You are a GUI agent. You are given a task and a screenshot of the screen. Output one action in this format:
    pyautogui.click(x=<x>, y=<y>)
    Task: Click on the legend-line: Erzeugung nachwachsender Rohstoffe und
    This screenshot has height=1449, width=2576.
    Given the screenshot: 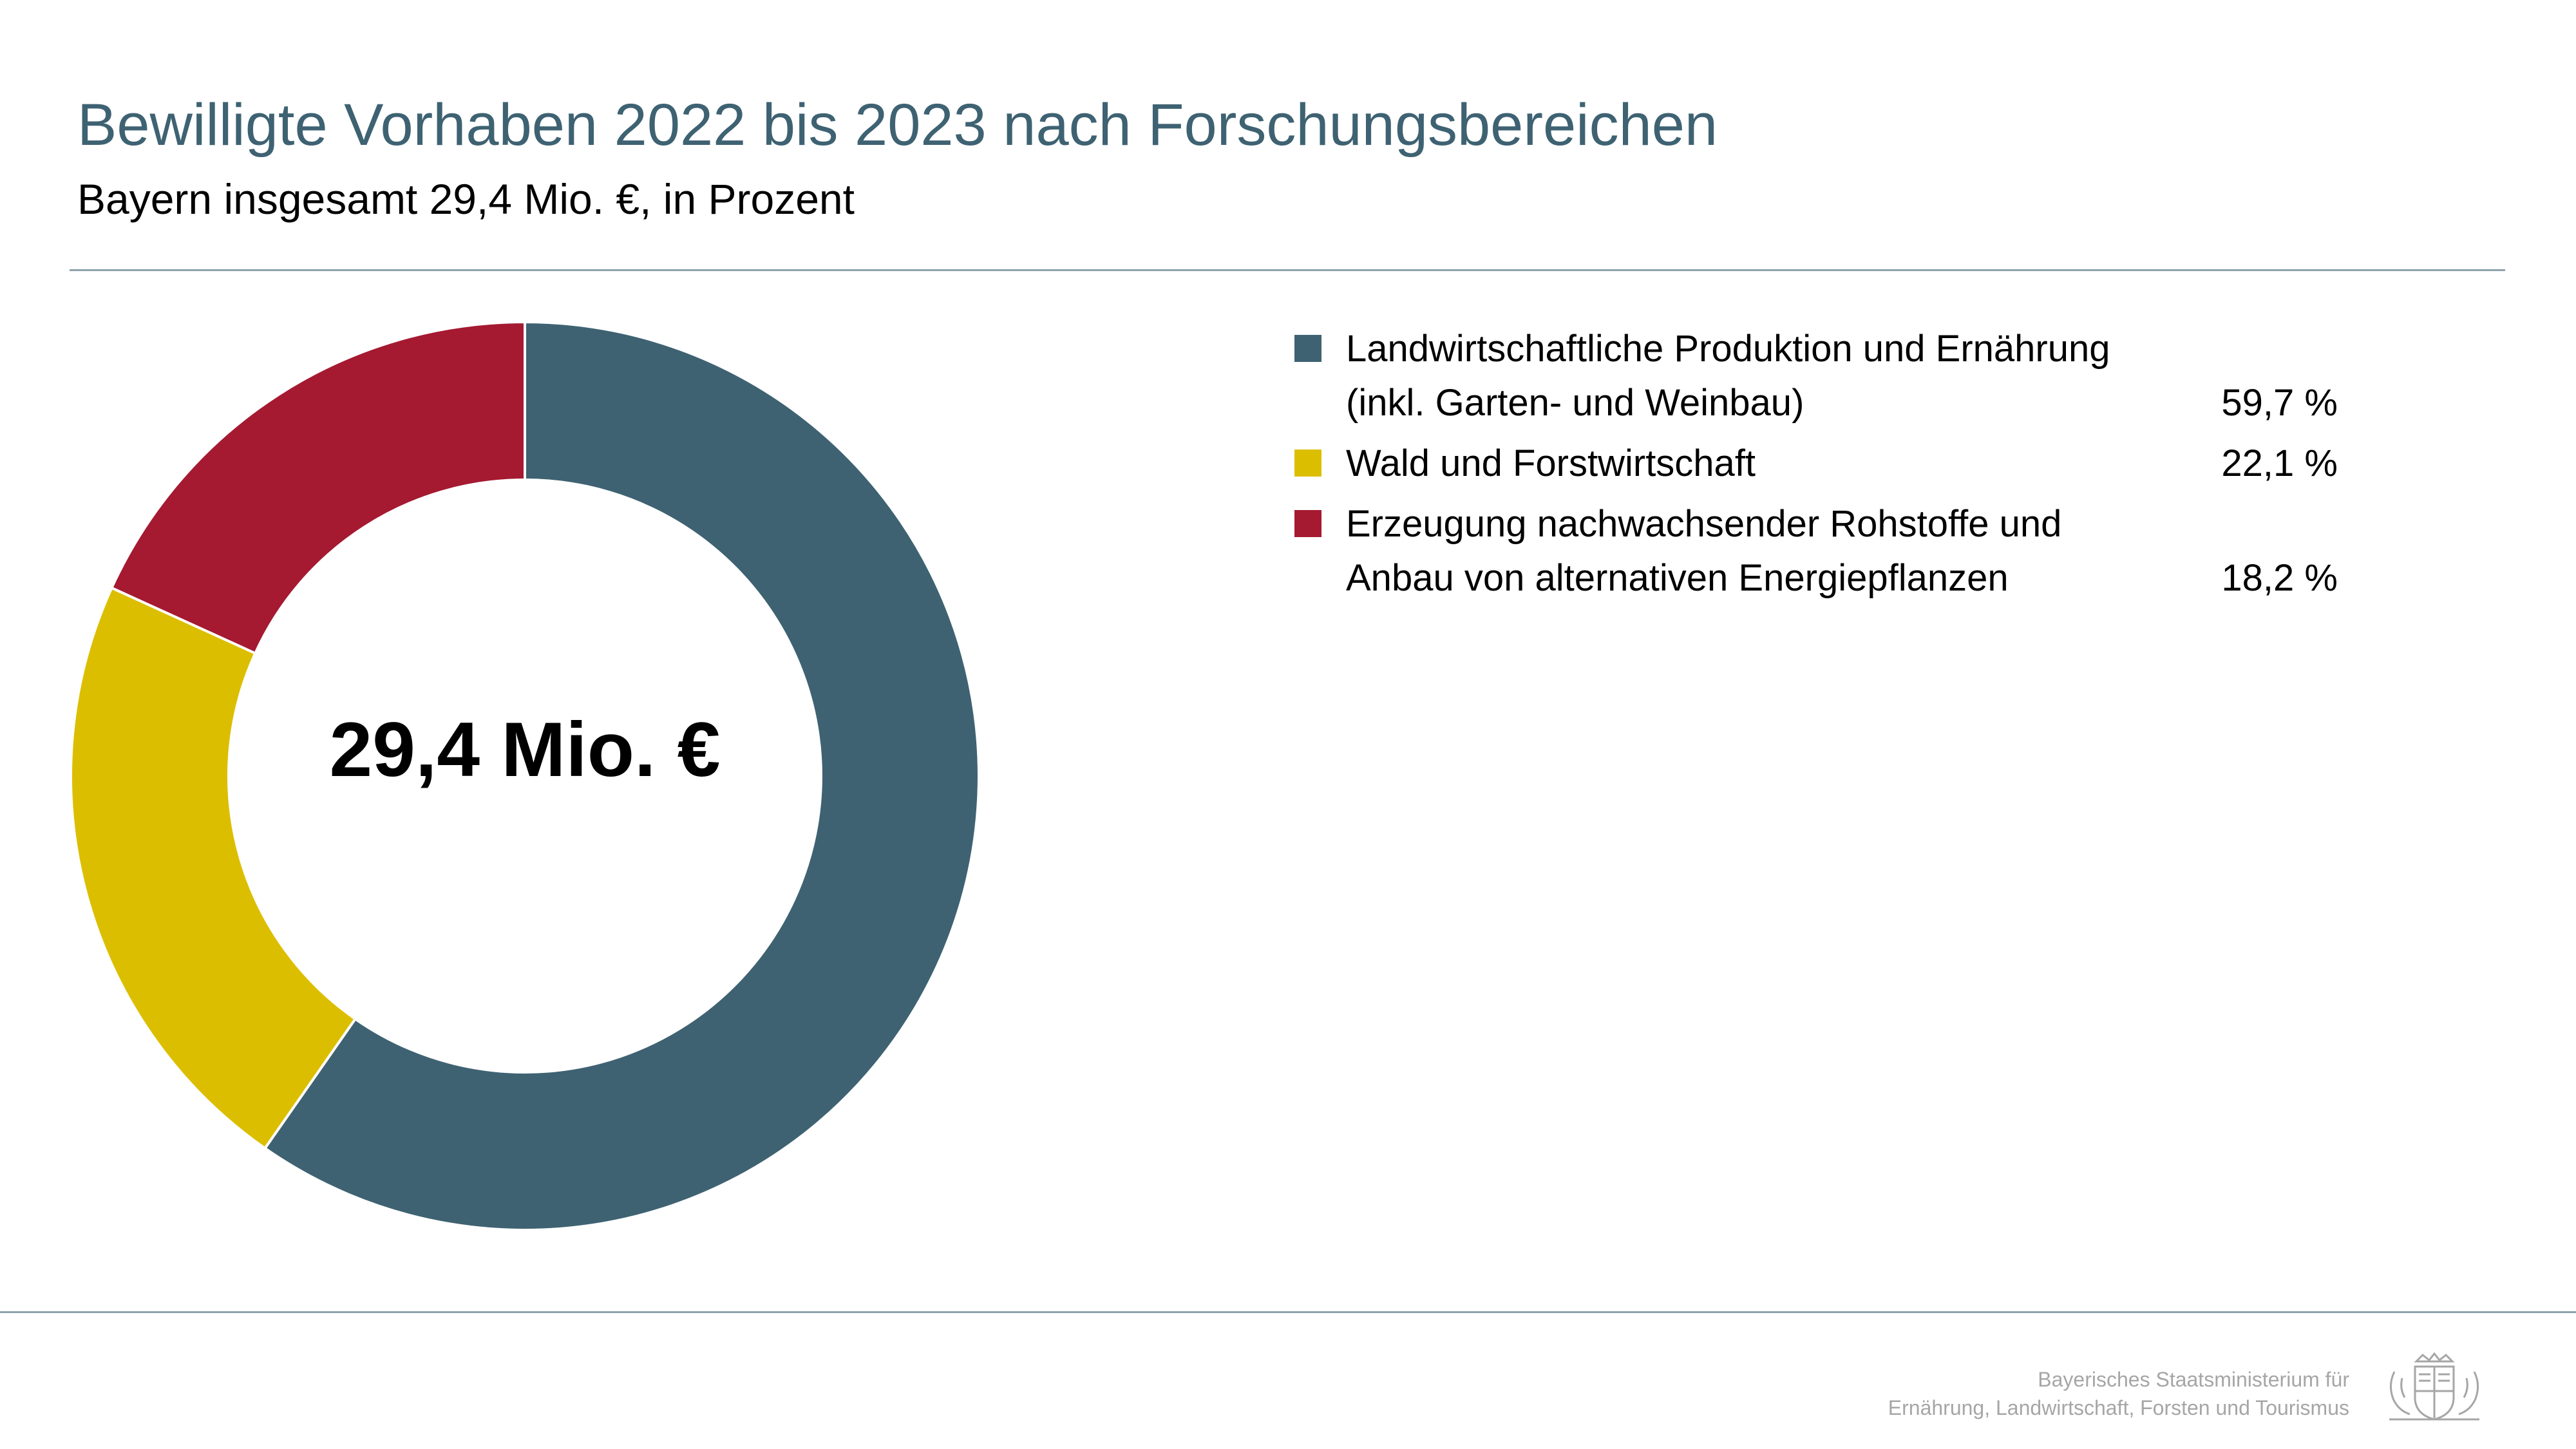 What is the action you would take?
    pyautogui.click(x=1816, y=524)
    